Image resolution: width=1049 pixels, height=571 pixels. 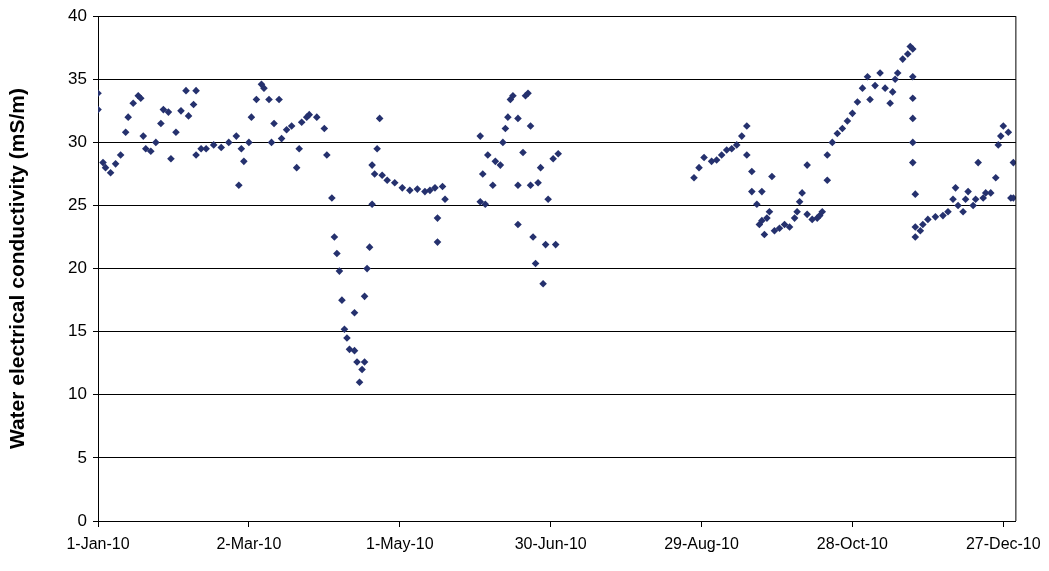 What do you see at coordinates (77, 205) in the screenshot?
I see `y-tick-label: 25` at bounding box center [77, 205].